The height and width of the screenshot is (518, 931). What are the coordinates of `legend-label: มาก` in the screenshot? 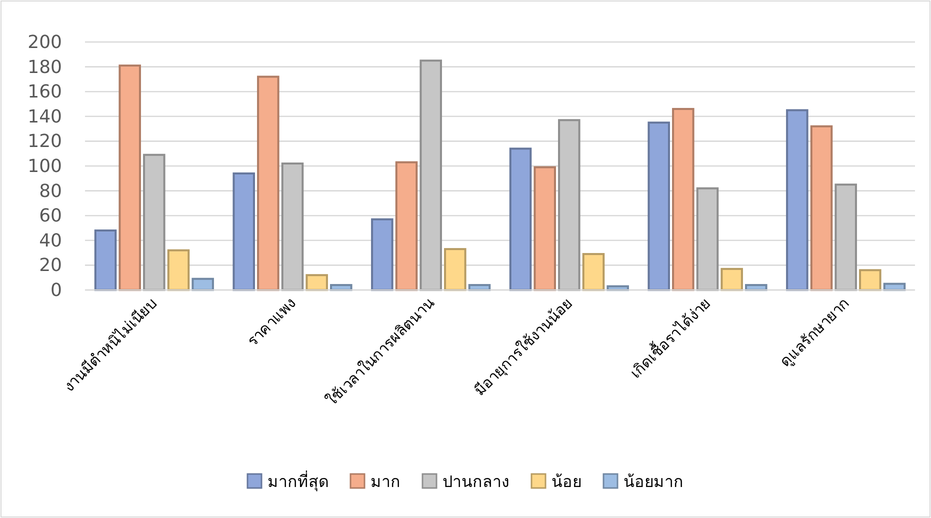 It's located at (385, 481).